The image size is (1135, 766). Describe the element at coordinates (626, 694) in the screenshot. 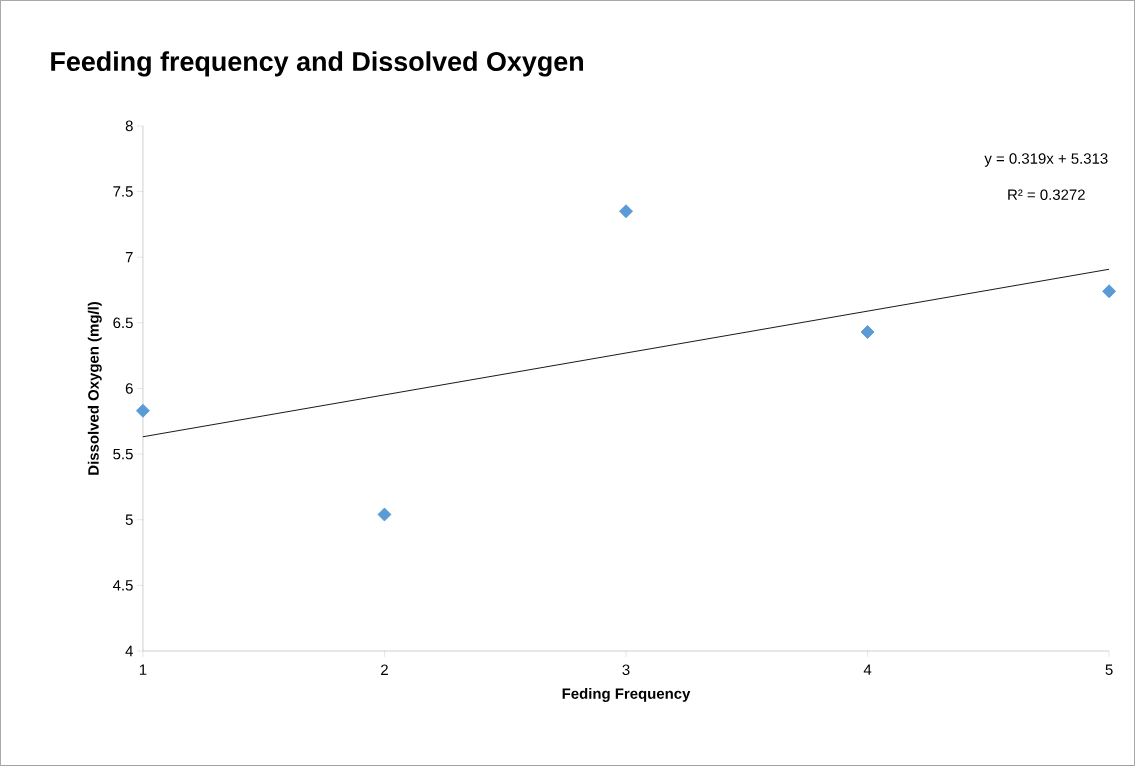

I see `x-axis-title: Feding Frequency` at that location.